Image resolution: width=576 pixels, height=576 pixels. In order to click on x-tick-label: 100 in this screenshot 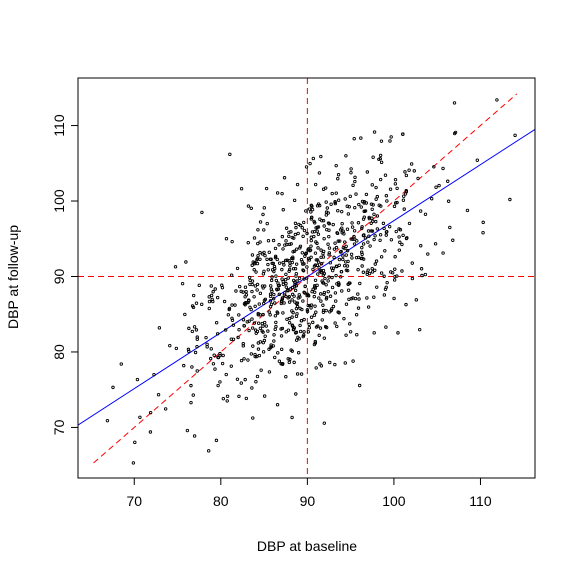, I will do `click(394, 501)`.